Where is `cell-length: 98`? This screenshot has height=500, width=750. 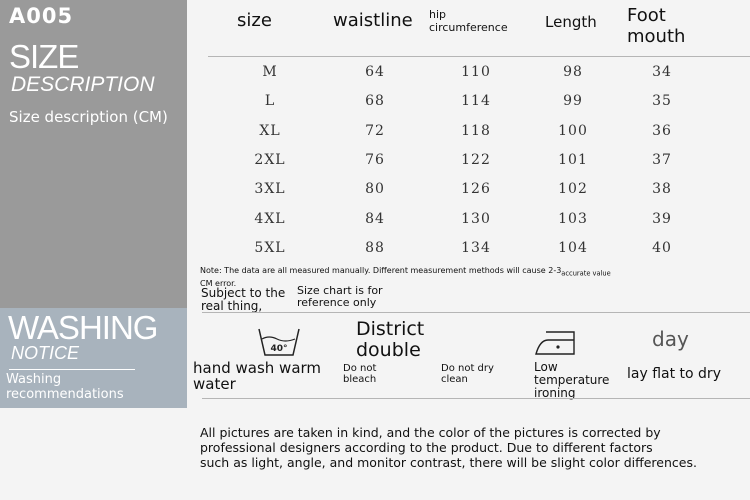
cell-length: 98 is located at coordinates (573, 72).